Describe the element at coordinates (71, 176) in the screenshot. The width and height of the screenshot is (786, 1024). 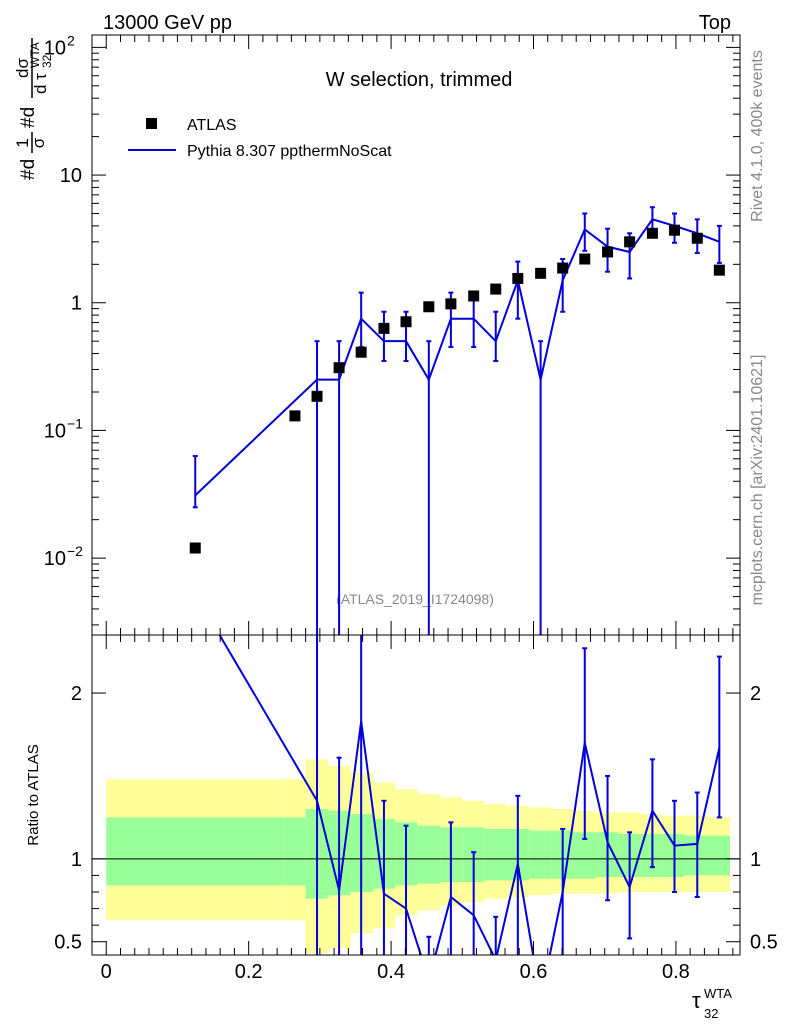
I see `main-ytick-label-1: 10` at that location.